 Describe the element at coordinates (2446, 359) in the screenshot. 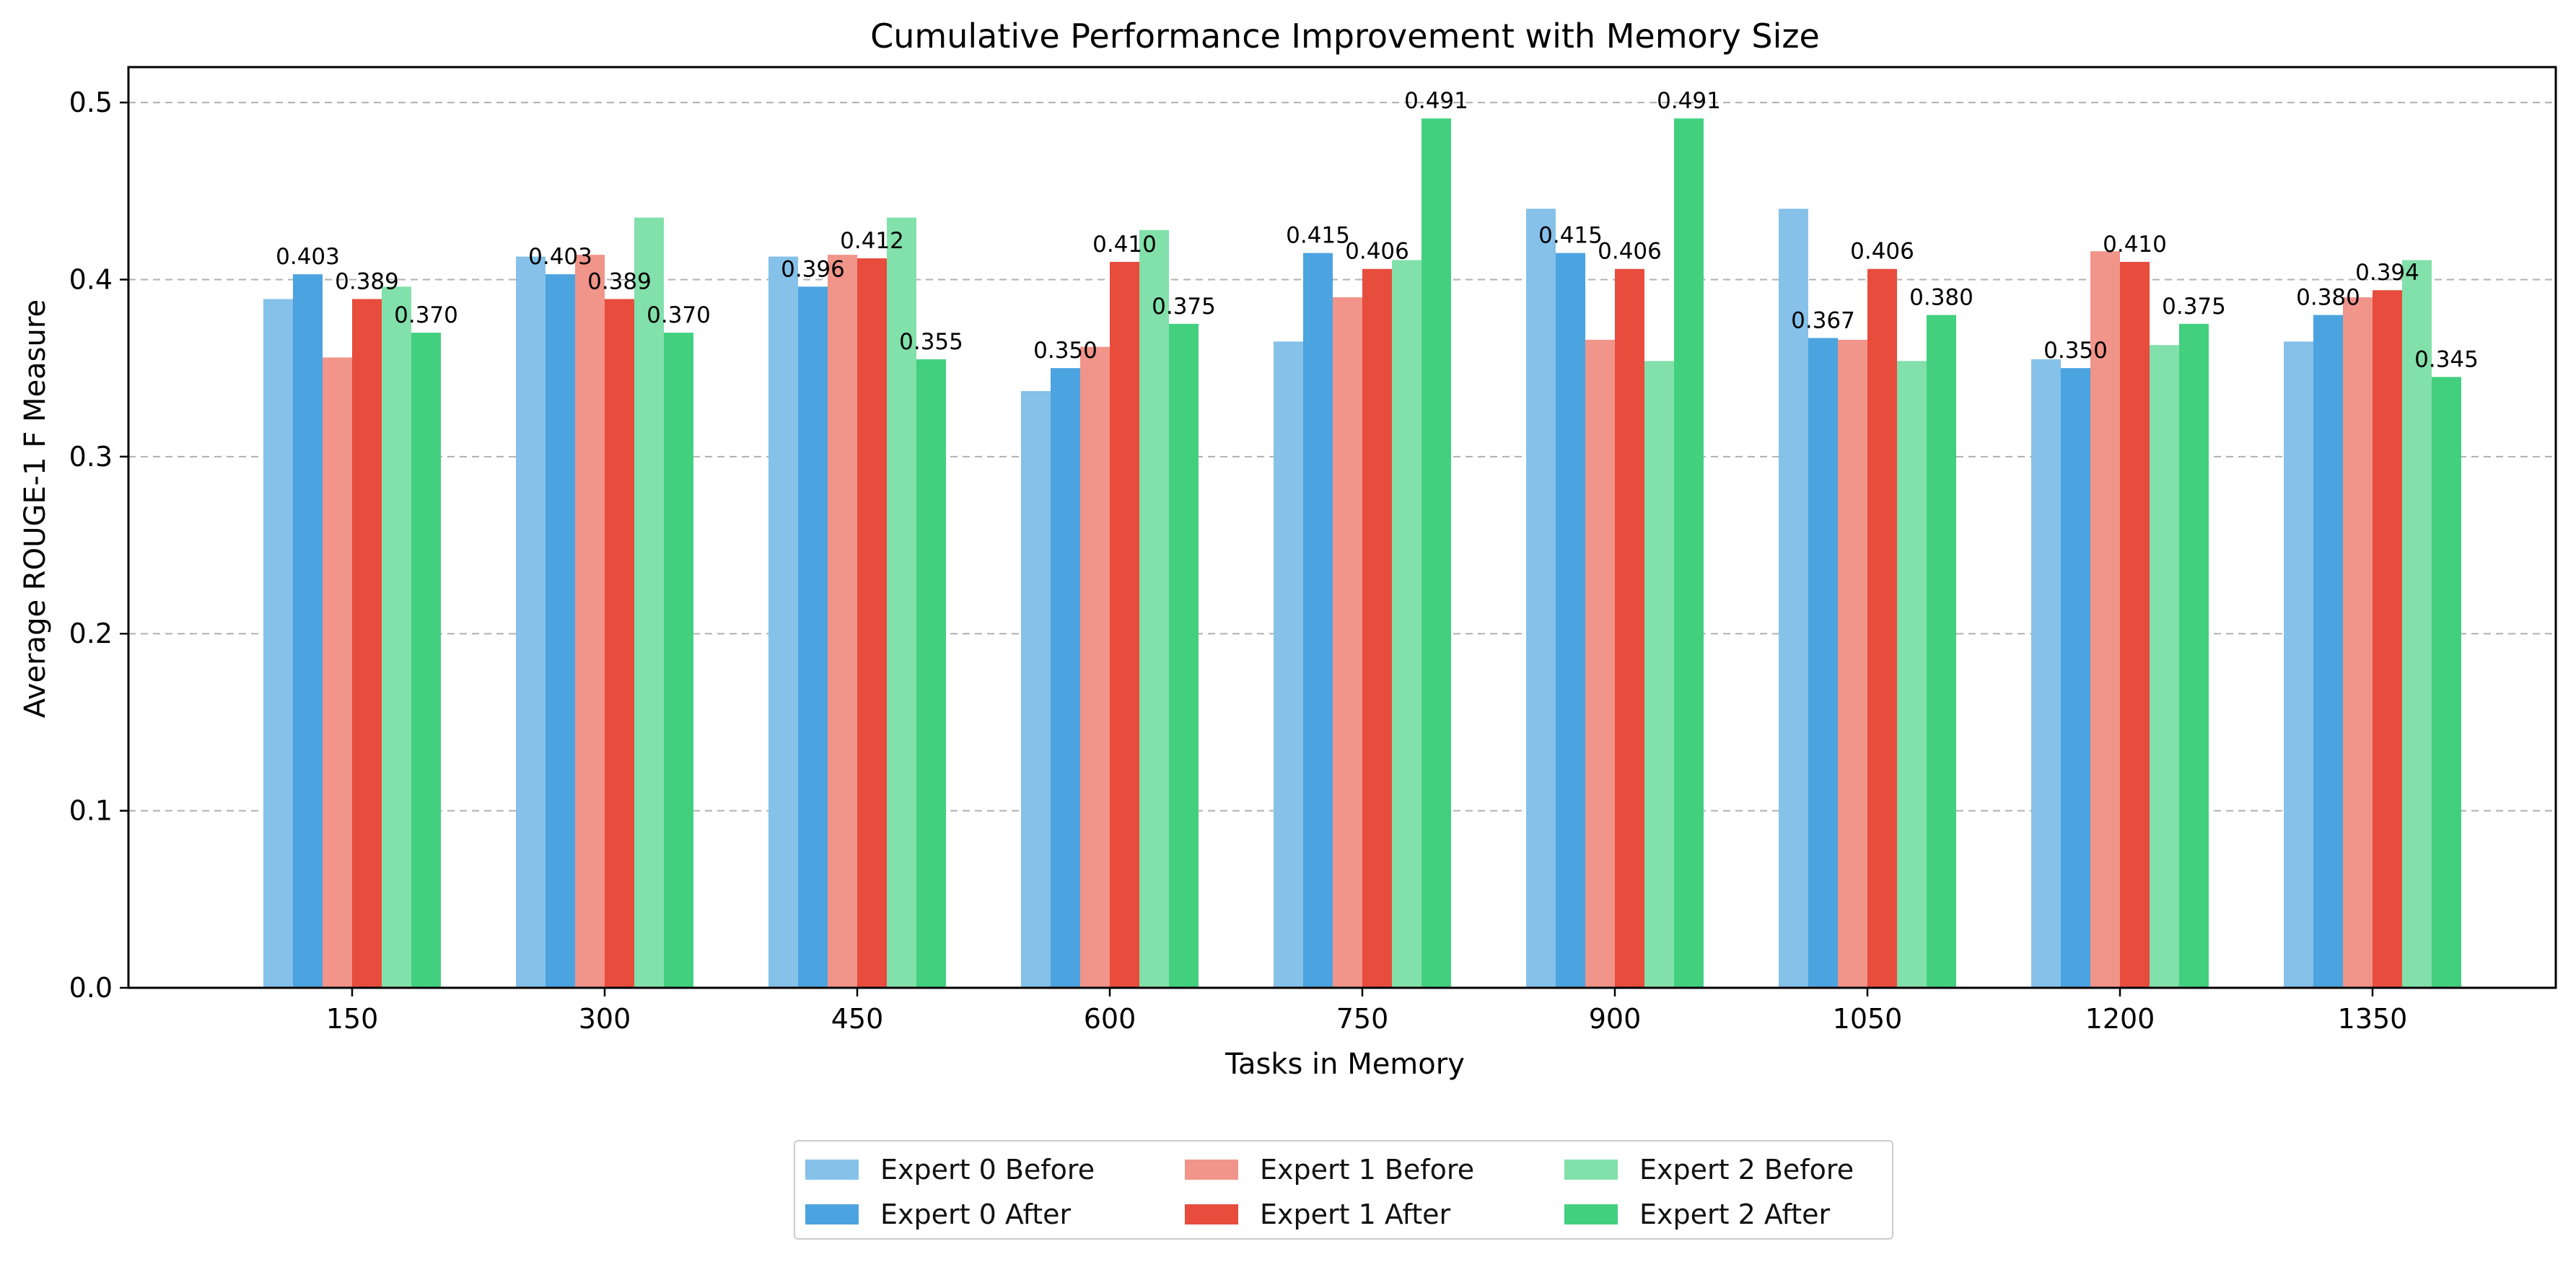

I see `data-label: 0.345` at that location.